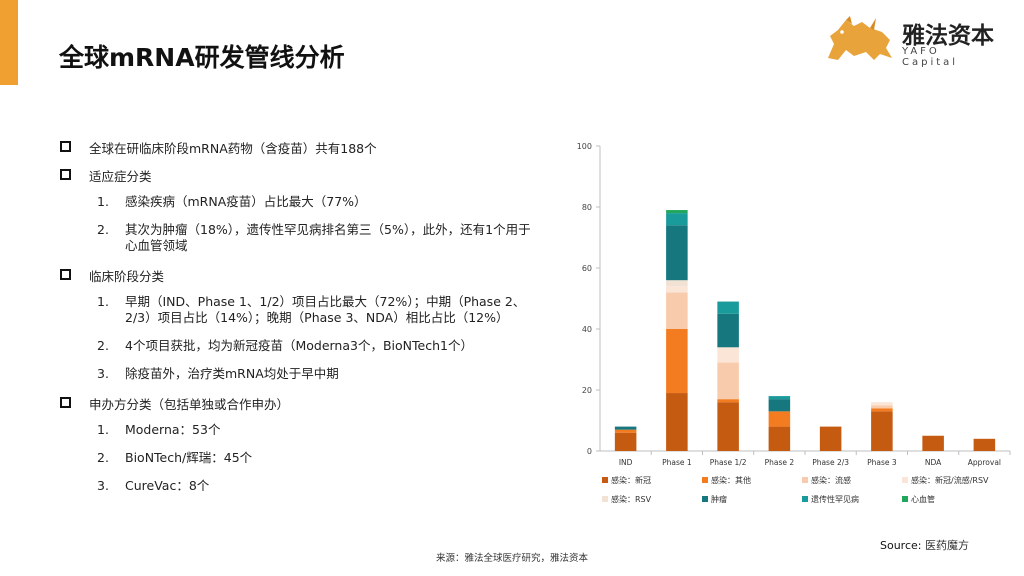  I want to click on sub-bullet-item: 1. 感染疾病（mRNA疫苗）占比最大（77%）, so click(320, 202).